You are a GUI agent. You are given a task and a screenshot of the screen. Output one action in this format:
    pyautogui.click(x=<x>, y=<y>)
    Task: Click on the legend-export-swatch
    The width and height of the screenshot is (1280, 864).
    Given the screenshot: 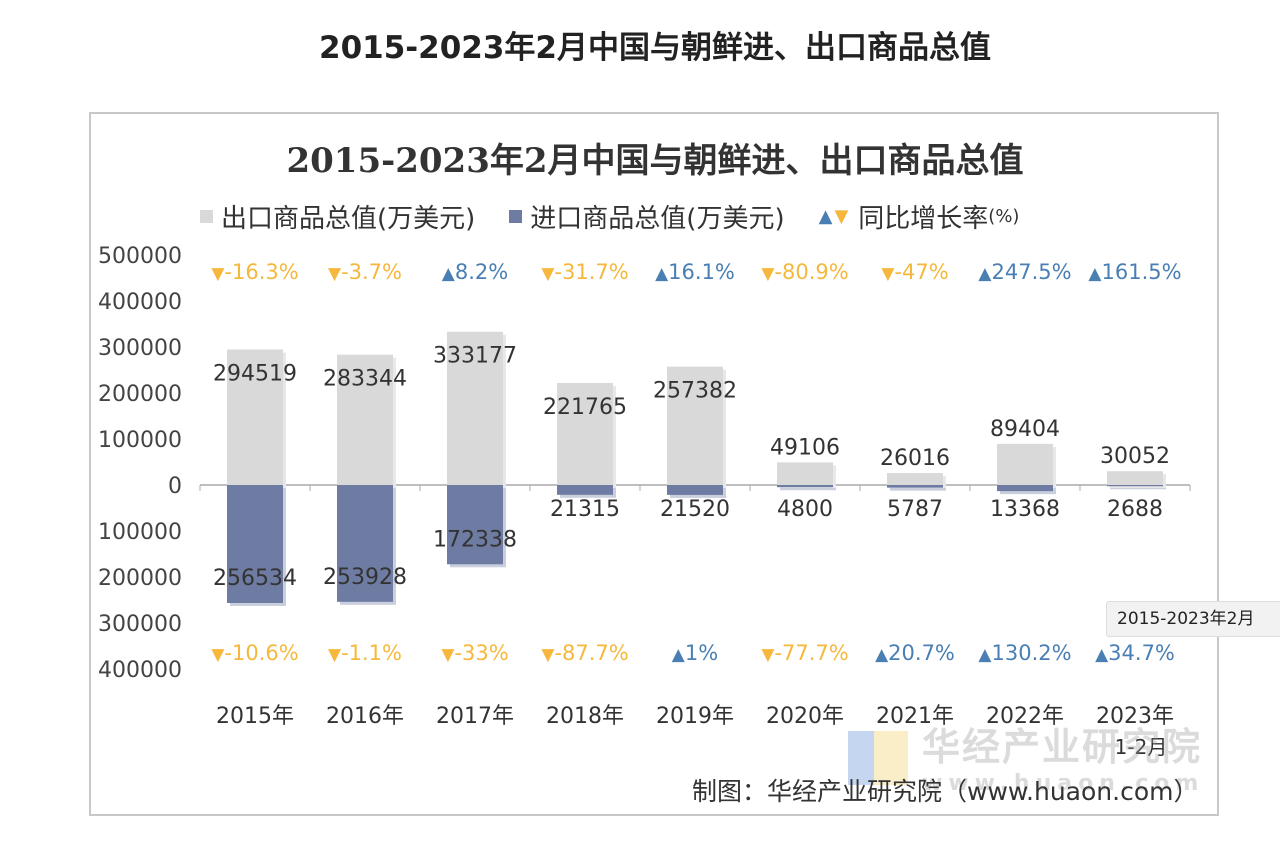 What is the action you would take?
    pyautogui.click(x=206, y=216)
    